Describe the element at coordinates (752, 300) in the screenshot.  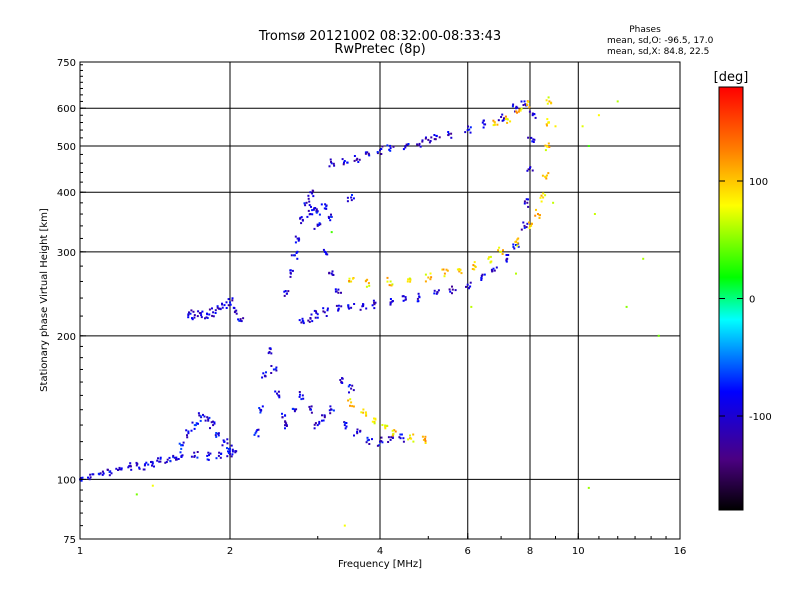
I see `colorbar-tick-label: 0` at that location.